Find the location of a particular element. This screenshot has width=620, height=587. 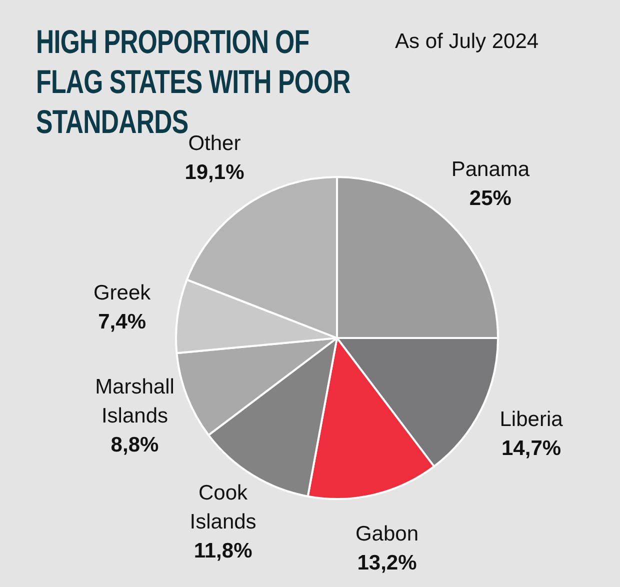

slice-label: Marshall Islands is located at coordinates (134, 401).